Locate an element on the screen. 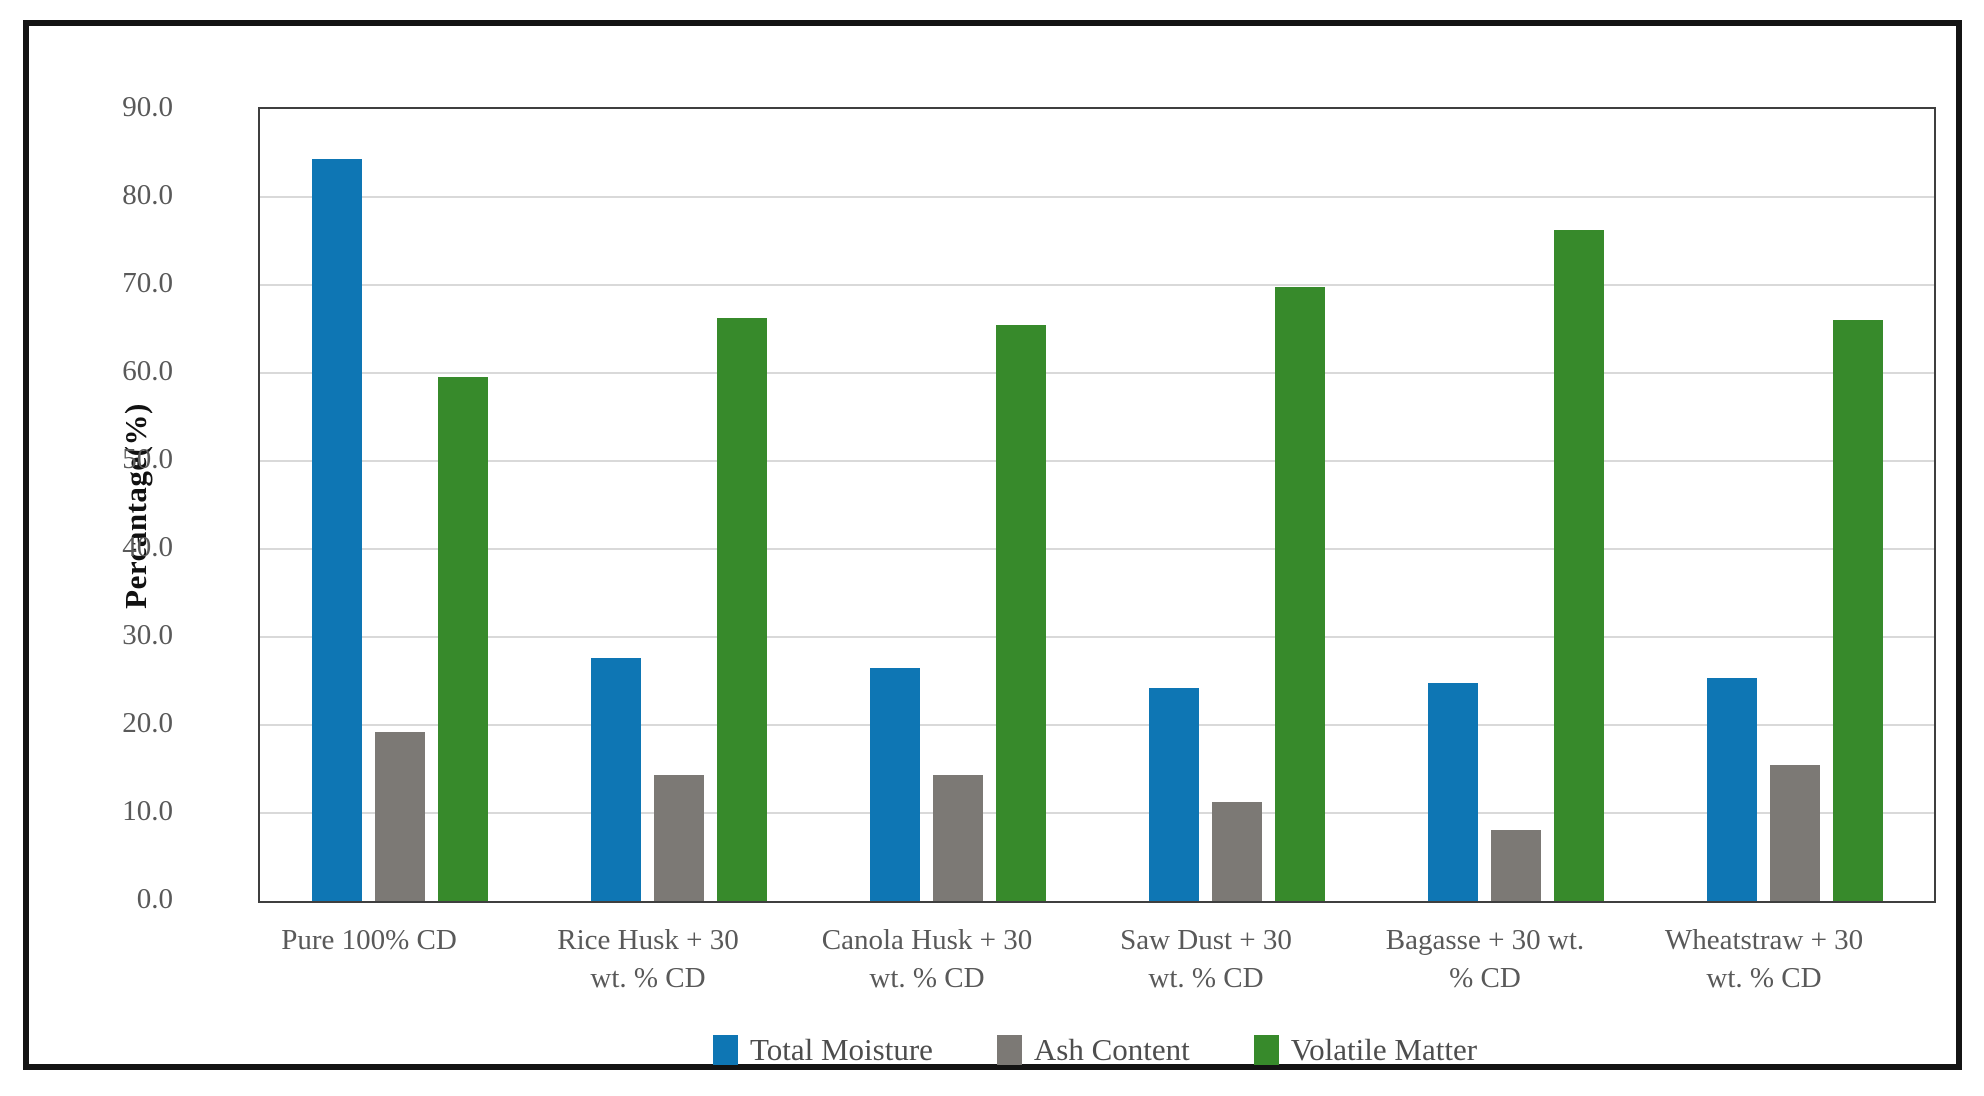 This screenshot has height=1096, width=1984. y-tick-label: 80.0 is located at coordinates (147, 195).